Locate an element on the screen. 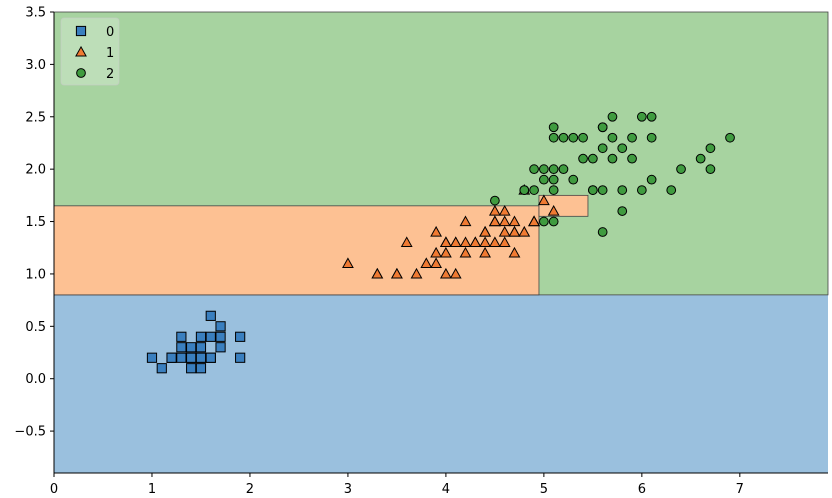 This screenshot has height=498, width=832. x-tick-label: 3 is located at coordinates (348, 489).